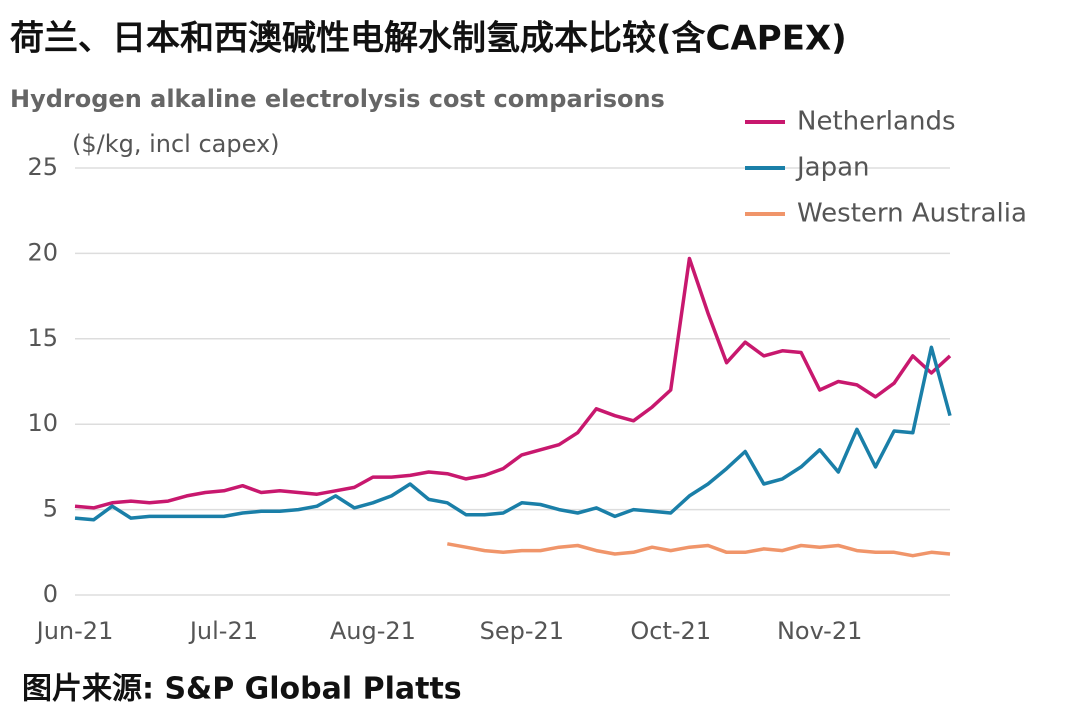  What do you see at coordinates (50, 509) in the screenshot?
I see `y-tick-label: 5` at bounding box center [50, 509].